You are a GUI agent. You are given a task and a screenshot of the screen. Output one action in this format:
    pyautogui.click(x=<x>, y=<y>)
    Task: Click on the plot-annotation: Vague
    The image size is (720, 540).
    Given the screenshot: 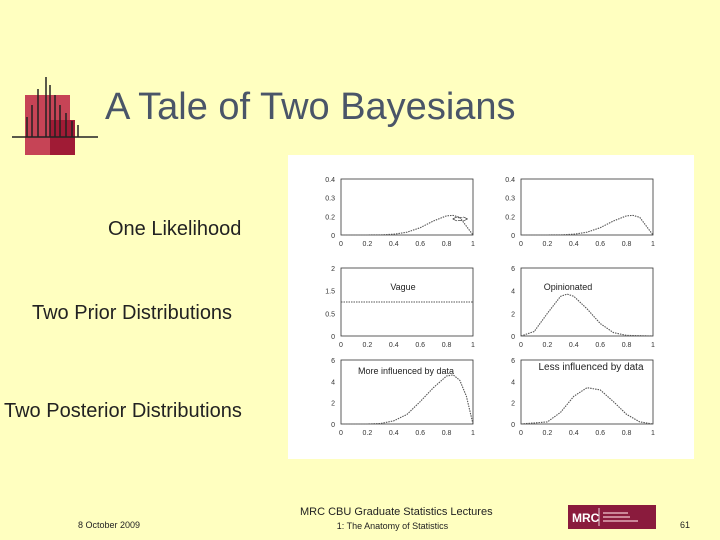 What is the action you would take?
    pyautogui.click(x=402, y=287)
    